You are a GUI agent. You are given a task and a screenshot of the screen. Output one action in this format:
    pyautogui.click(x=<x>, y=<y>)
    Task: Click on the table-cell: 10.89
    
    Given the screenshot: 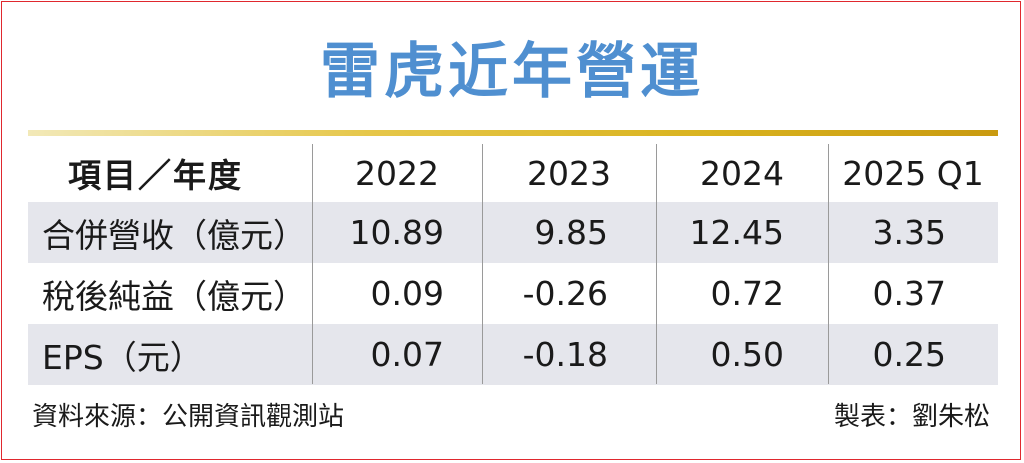 What is the action you would take?
    pyautogui.click(x=396, y=232)
    